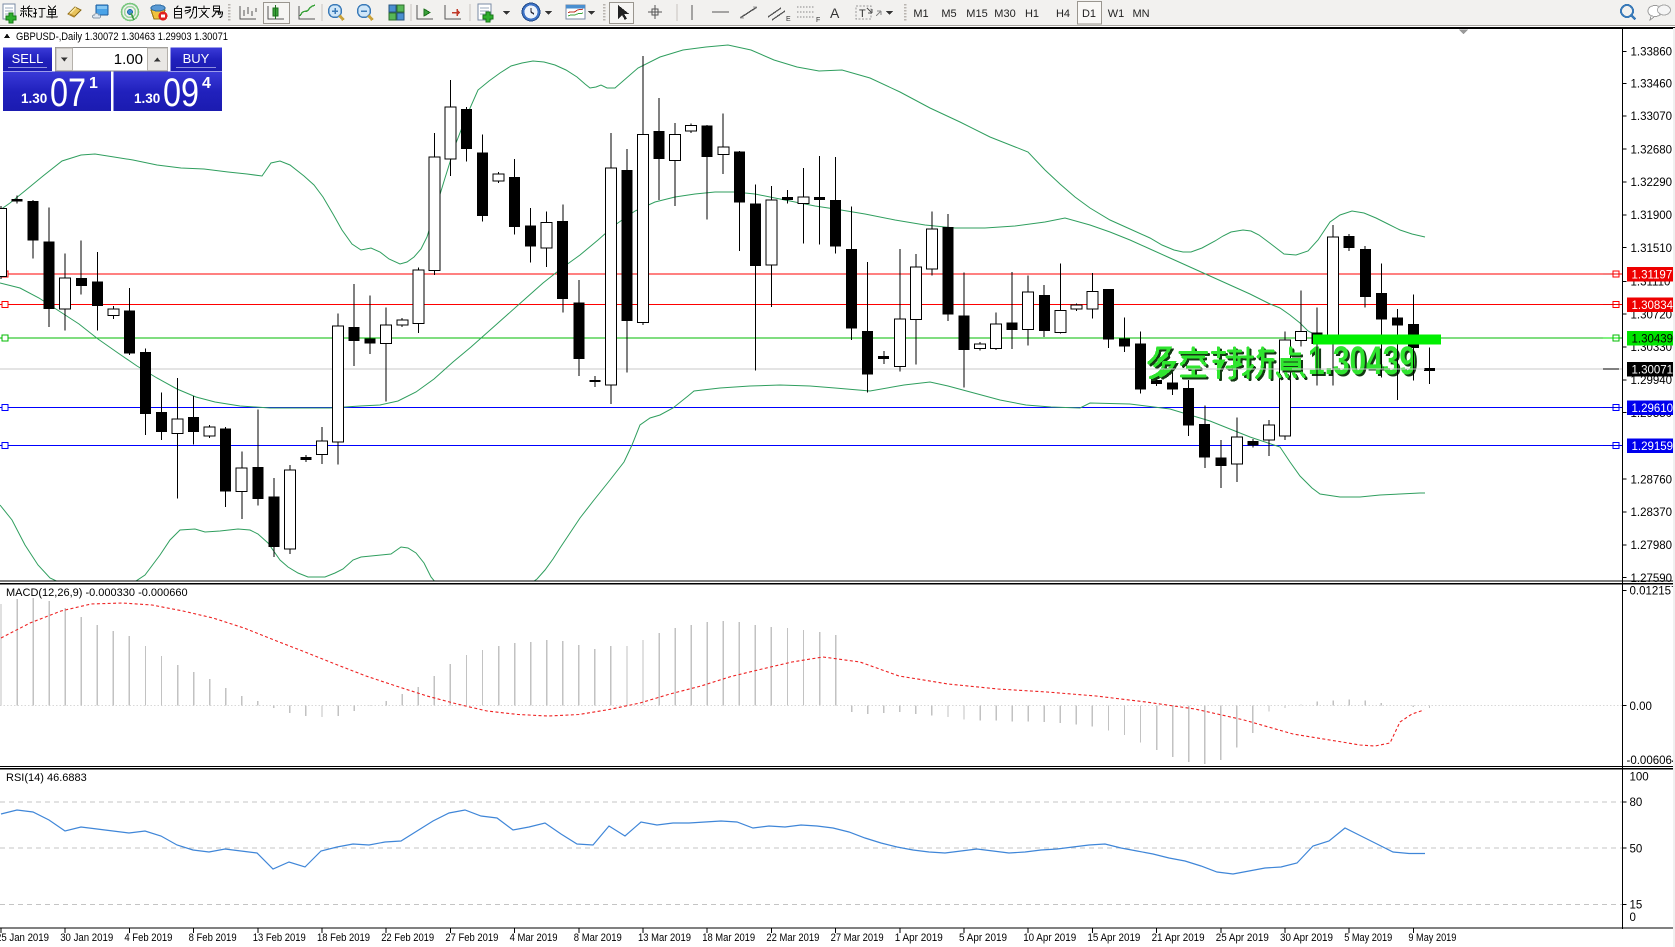  What do you see at coordinates (1636, 849) in the screenshot?
I see `svg-text: 50` at bounding box center [1636, 849].